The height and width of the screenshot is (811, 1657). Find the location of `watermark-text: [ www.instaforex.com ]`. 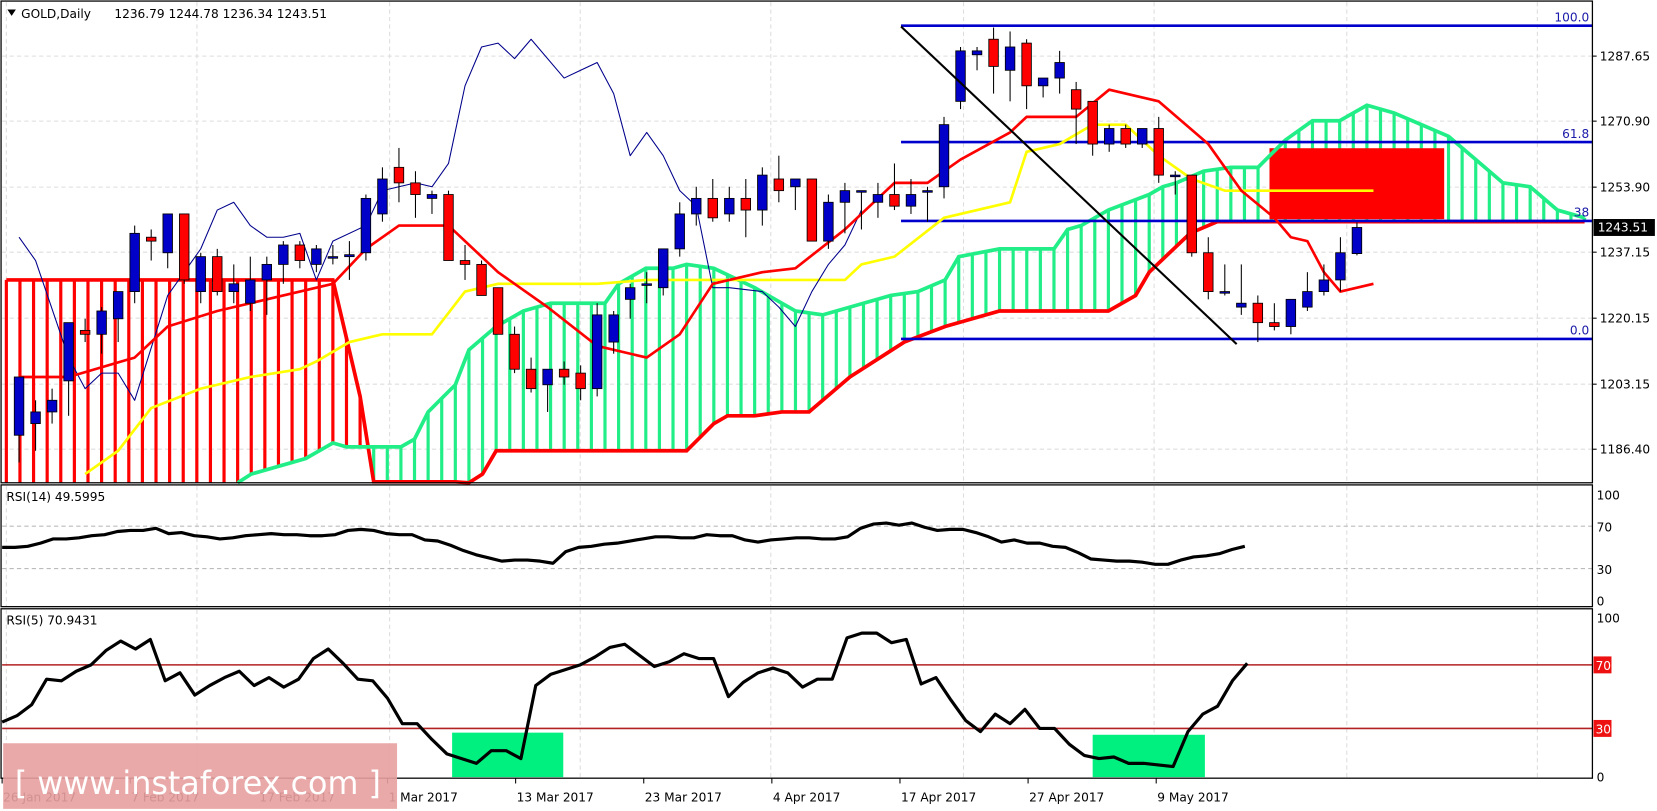

watermark-text: [ www.instaforex.com ] is located at coordinates (198, 784).